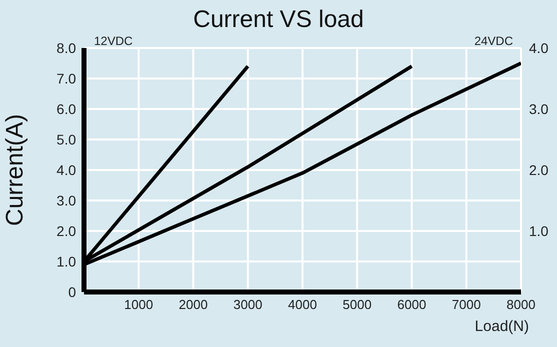  Describe the element at coordinates (66, 230) in the screenshot. I see `y-tick-label: 2.0` at that location.